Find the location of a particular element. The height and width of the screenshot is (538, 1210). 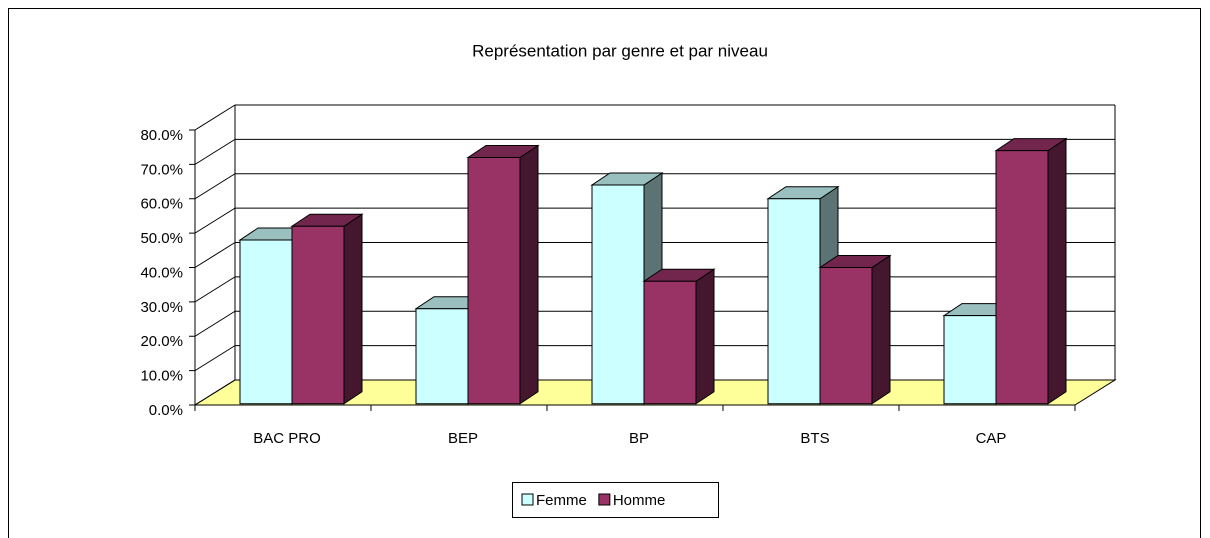

y-tick-label: 60.0% is located at coordinates (161, 204).